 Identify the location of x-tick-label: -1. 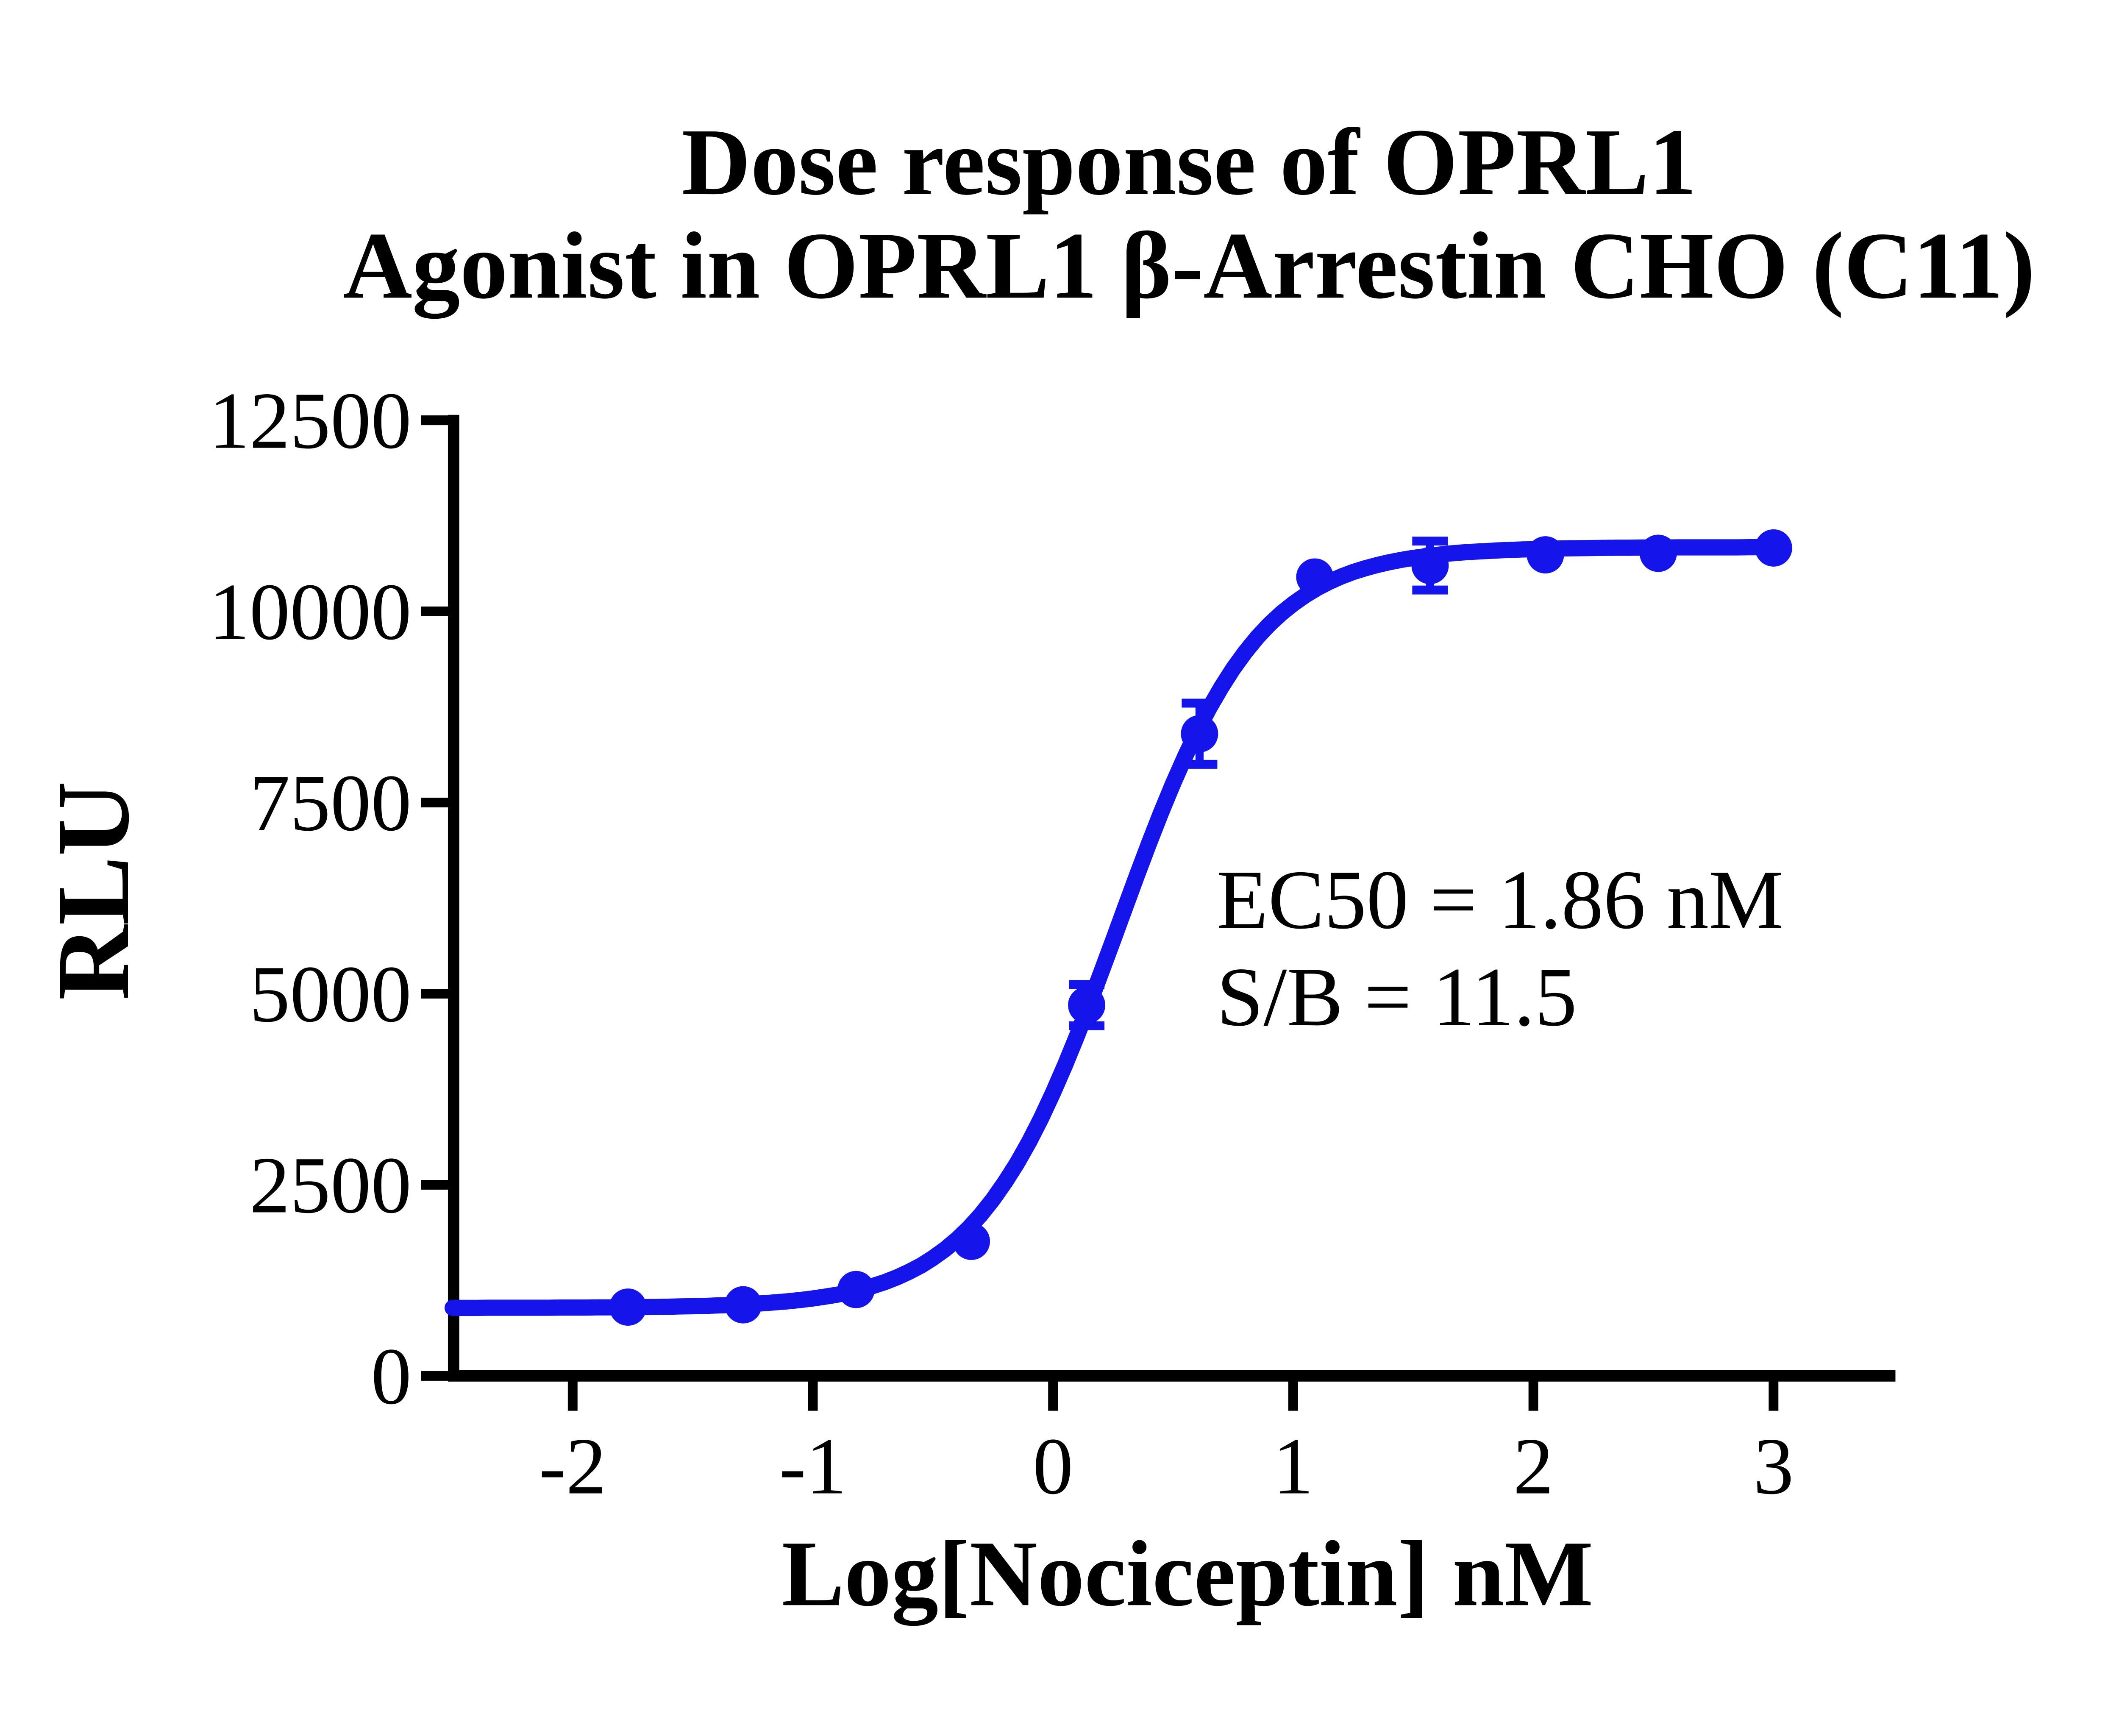
(813, 1466).